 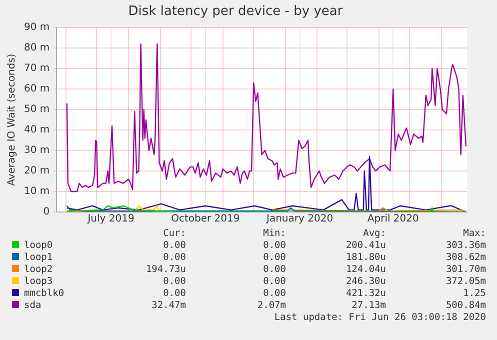 I want to click on text: 301.70m, so click(x=465, y=270).